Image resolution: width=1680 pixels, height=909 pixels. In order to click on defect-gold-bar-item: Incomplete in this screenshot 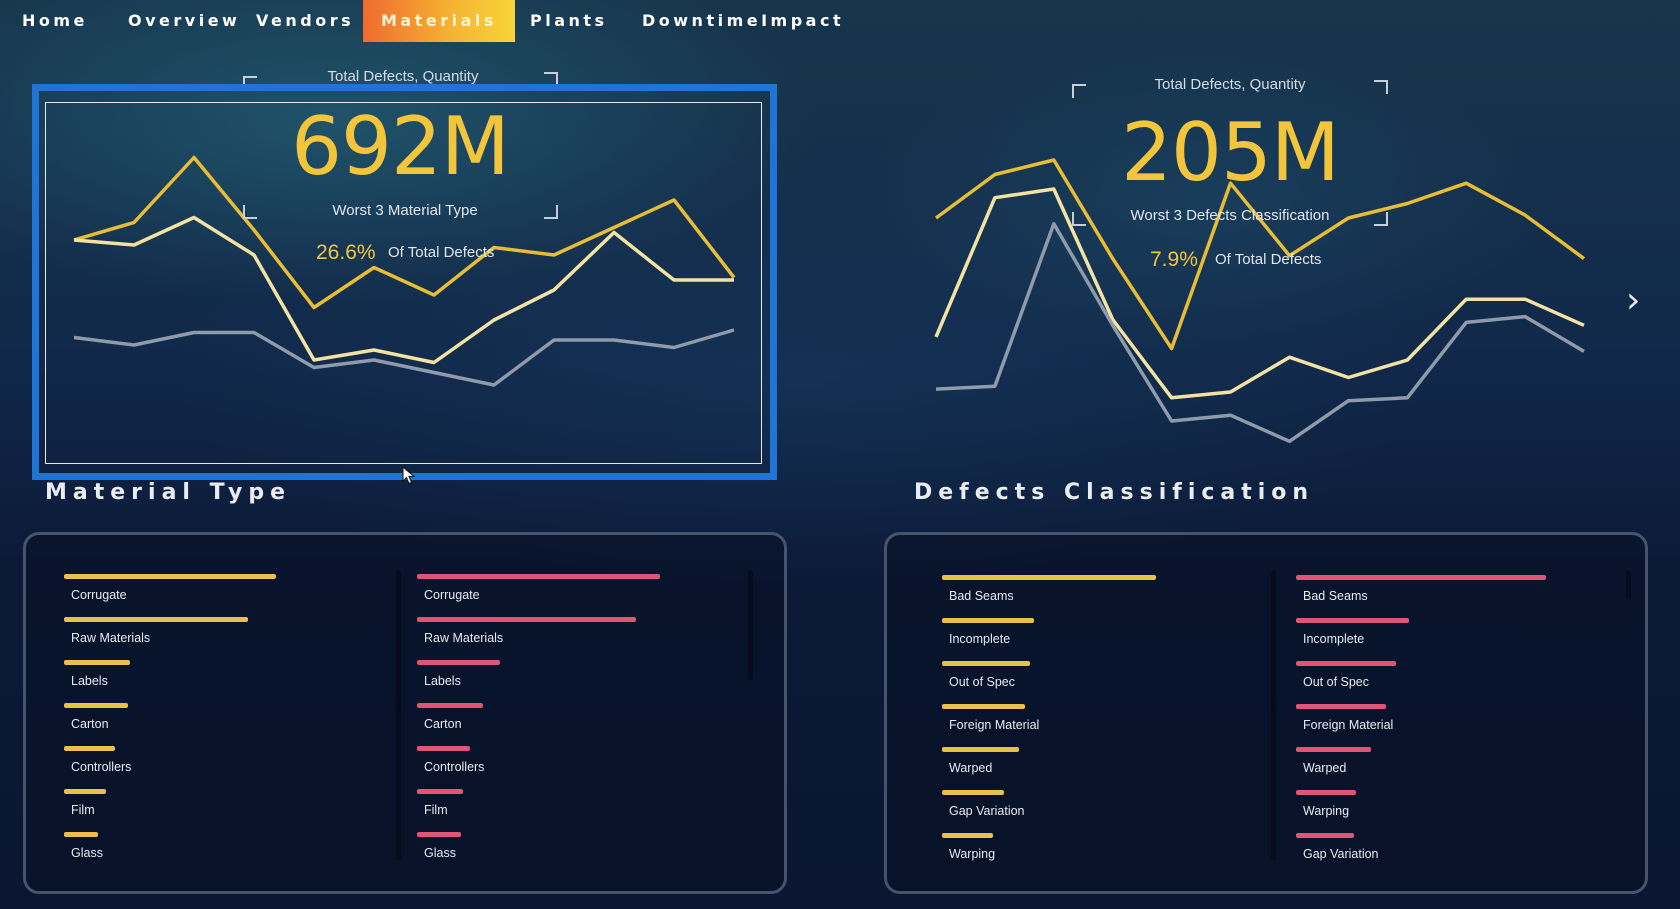, I will do `click(1059, 638)`.